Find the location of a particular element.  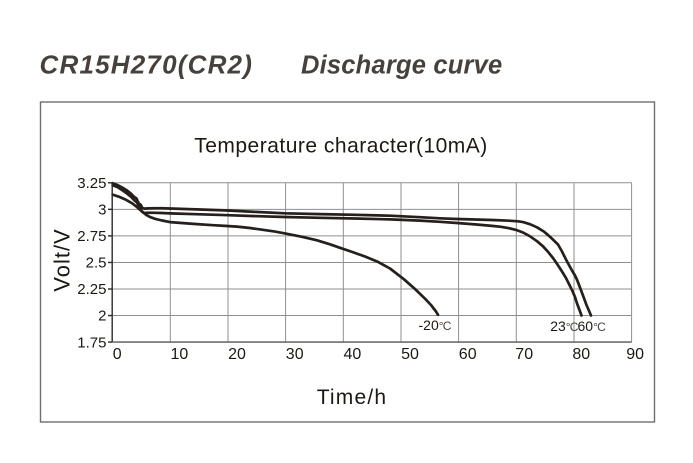

svg-text: 60 is located at coordinates (468, 354).